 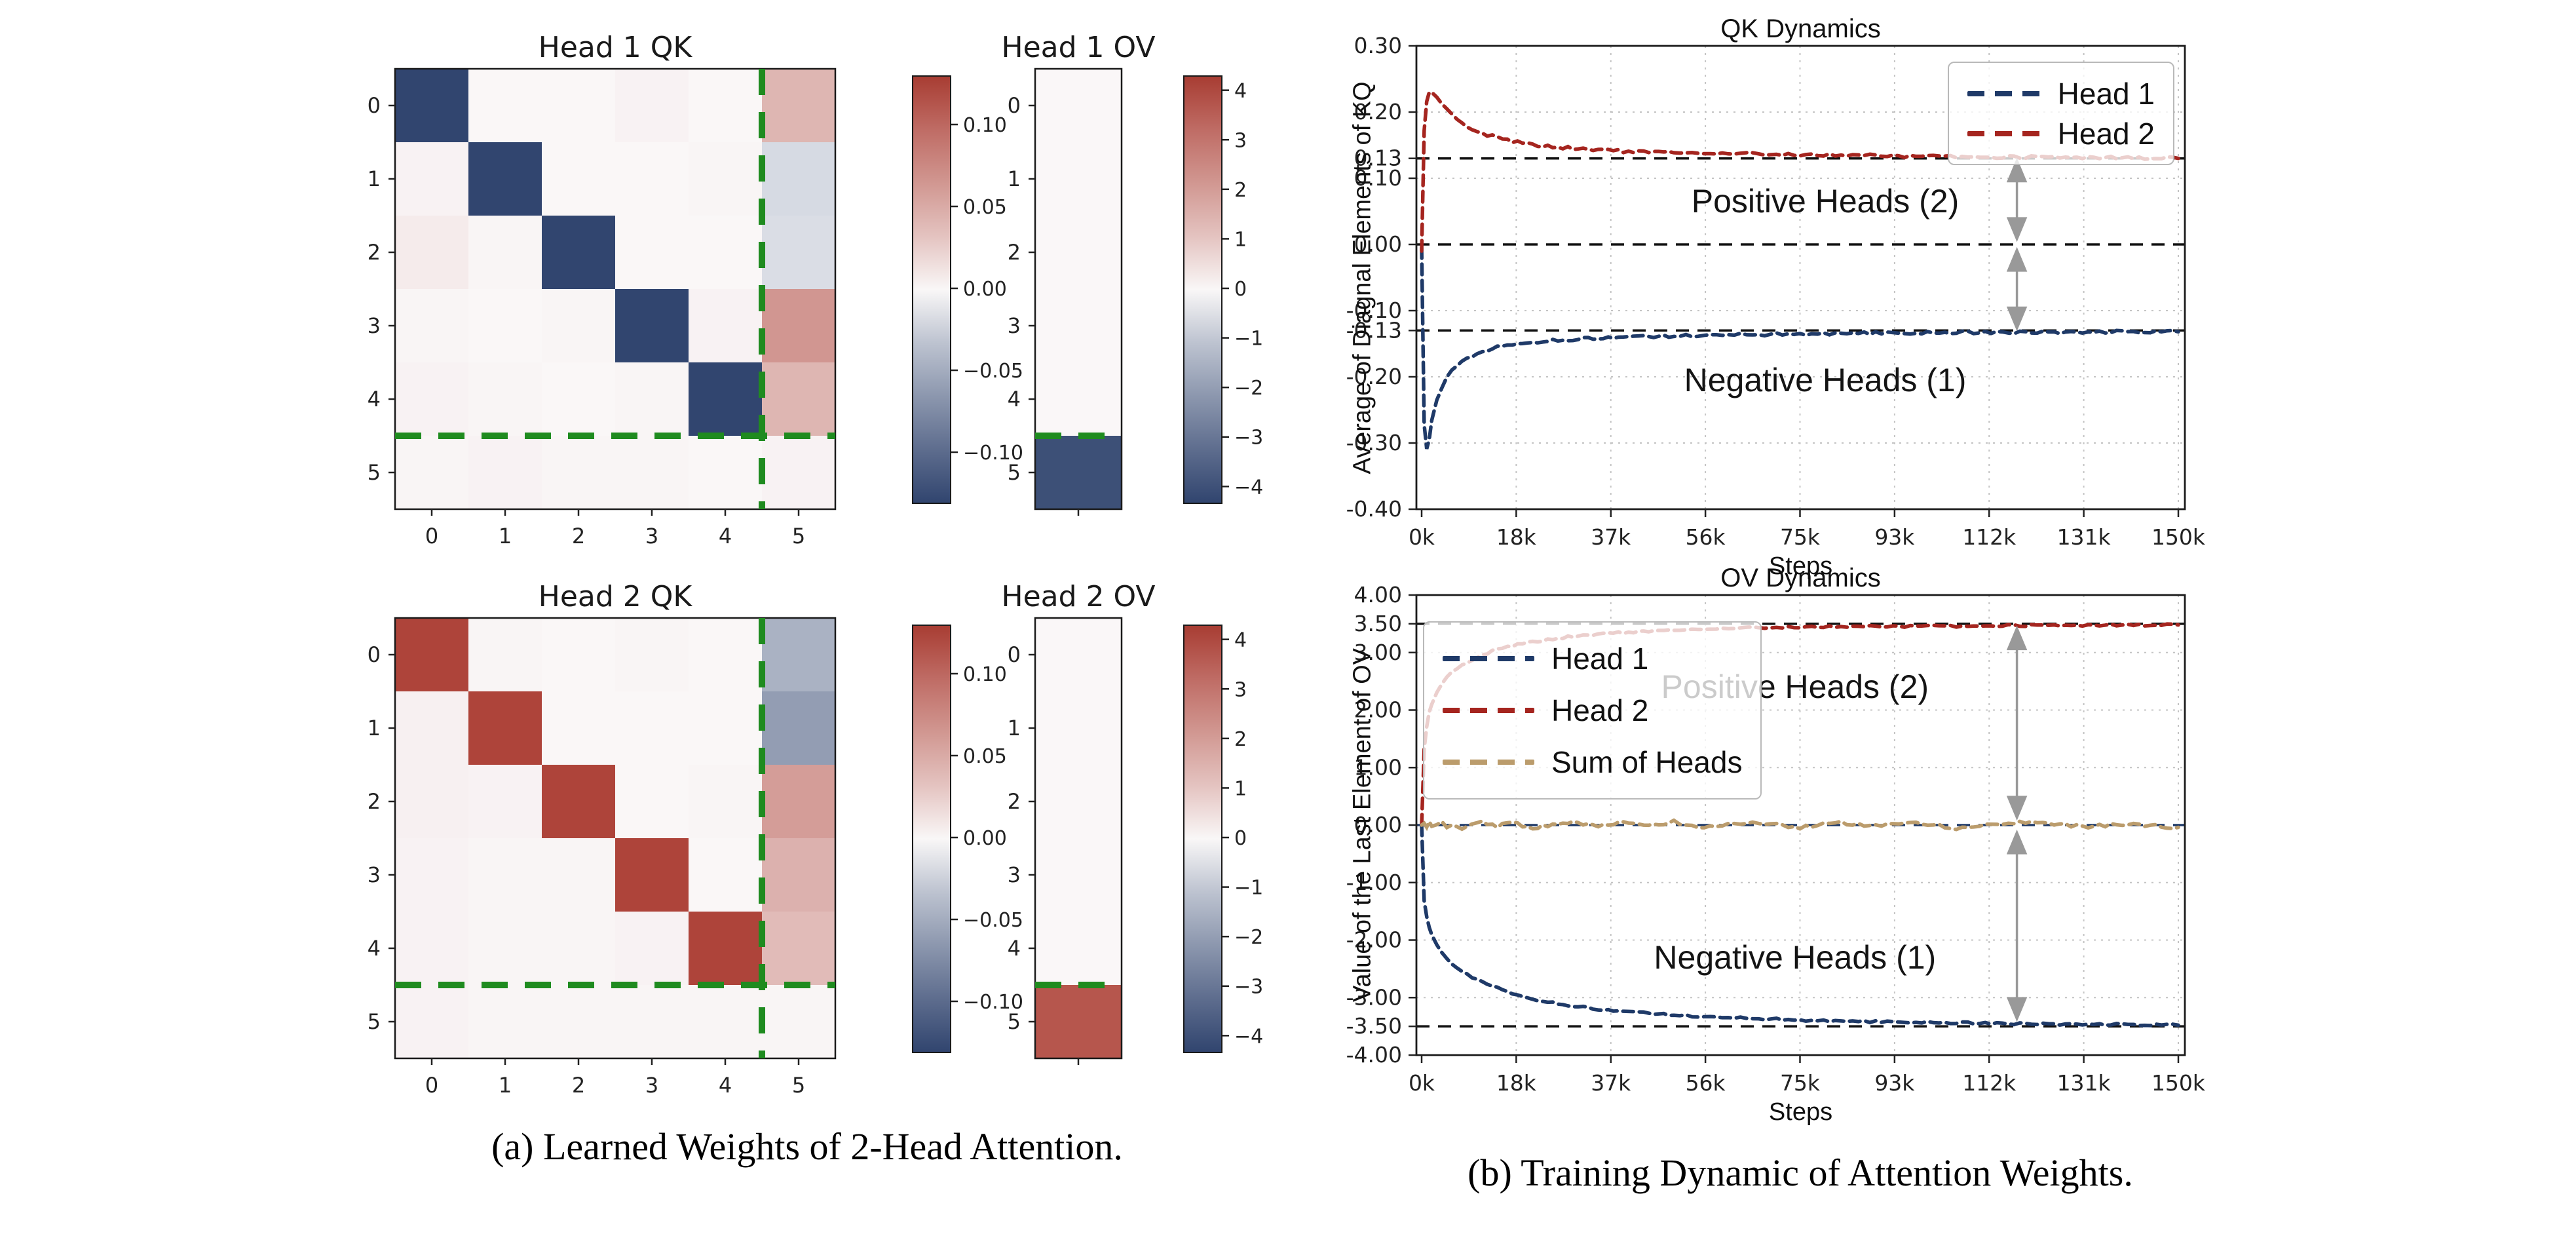 I want to click on heatmap-h2ov: 0 1 2 3 4 5, so click(x=1065, y=841).